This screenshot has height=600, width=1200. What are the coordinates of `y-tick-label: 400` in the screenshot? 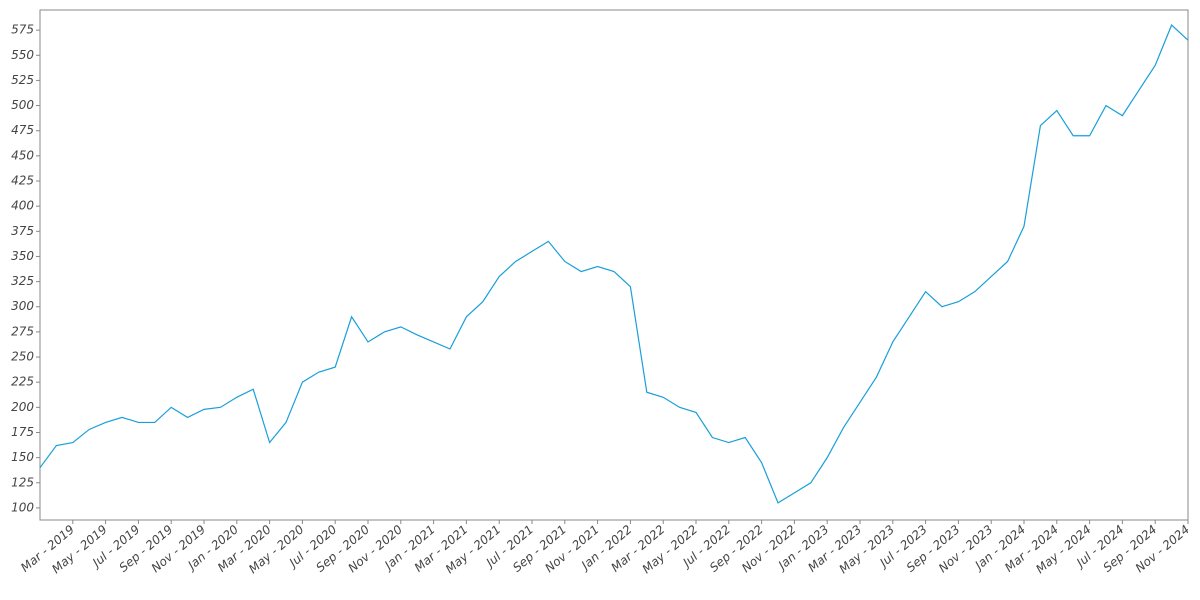 It's located at (22, 206).